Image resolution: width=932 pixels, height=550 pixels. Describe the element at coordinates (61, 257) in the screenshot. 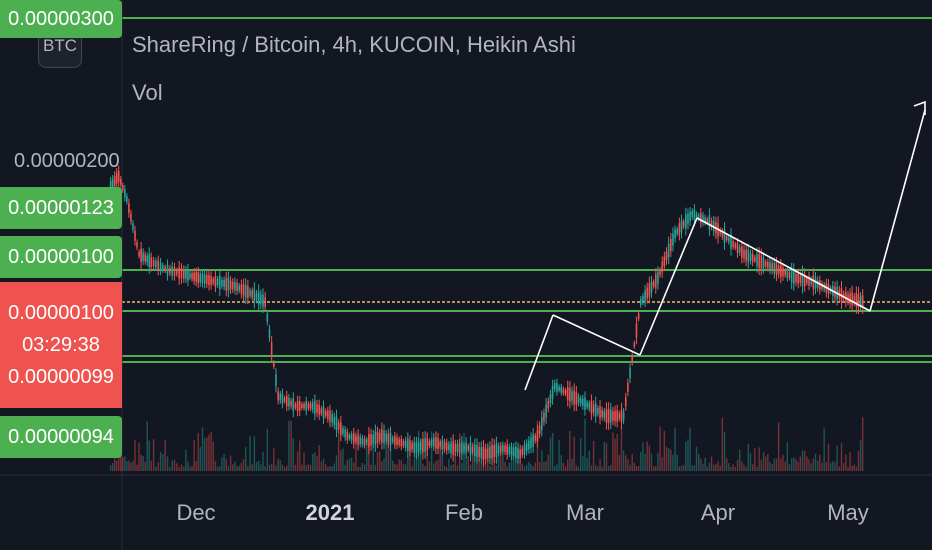

I see `price-level-tag: 0.00000100` at that location.